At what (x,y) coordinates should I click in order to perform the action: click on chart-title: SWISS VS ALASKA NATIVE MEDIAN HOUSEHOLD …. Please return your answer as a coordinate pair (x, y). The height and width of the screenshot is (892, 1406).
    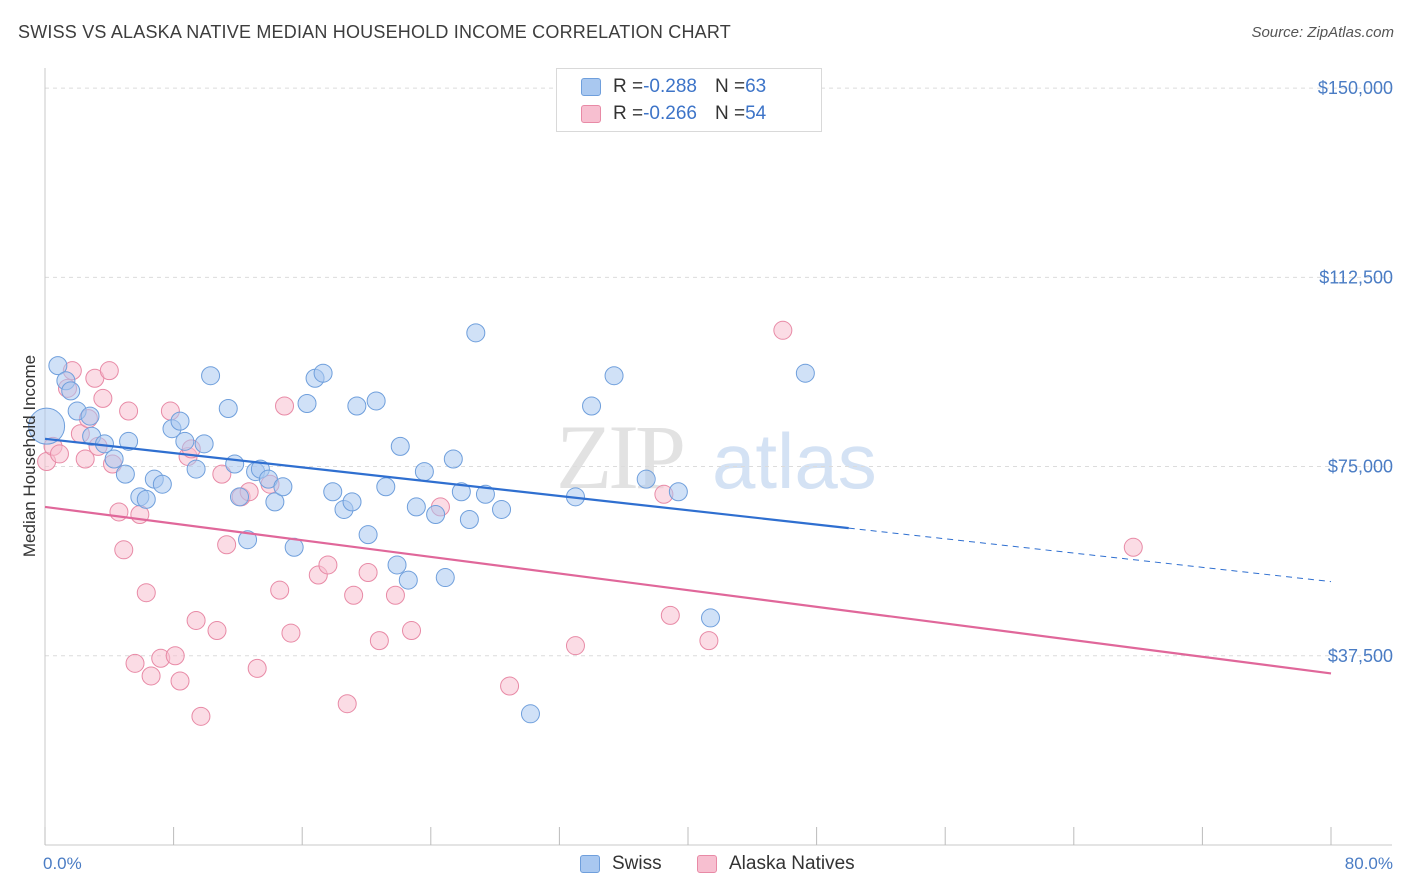
    Looking at the image, I should click on (374, 32).